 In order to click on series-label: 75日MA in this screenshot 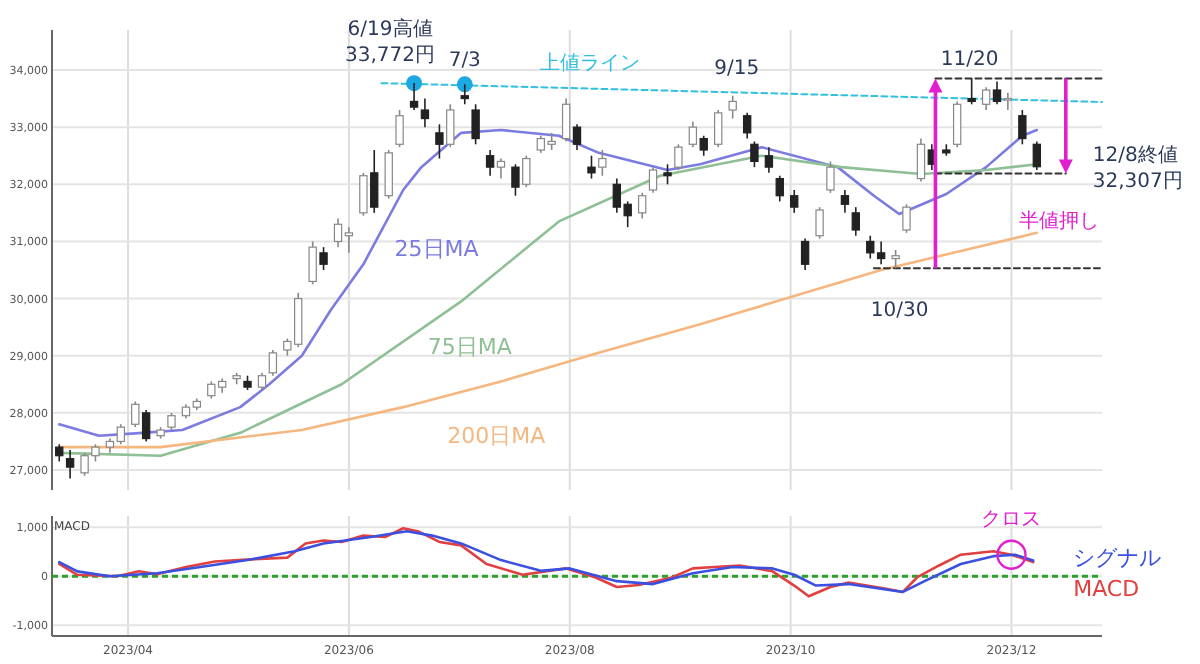, I will do `click(470, 347)`.